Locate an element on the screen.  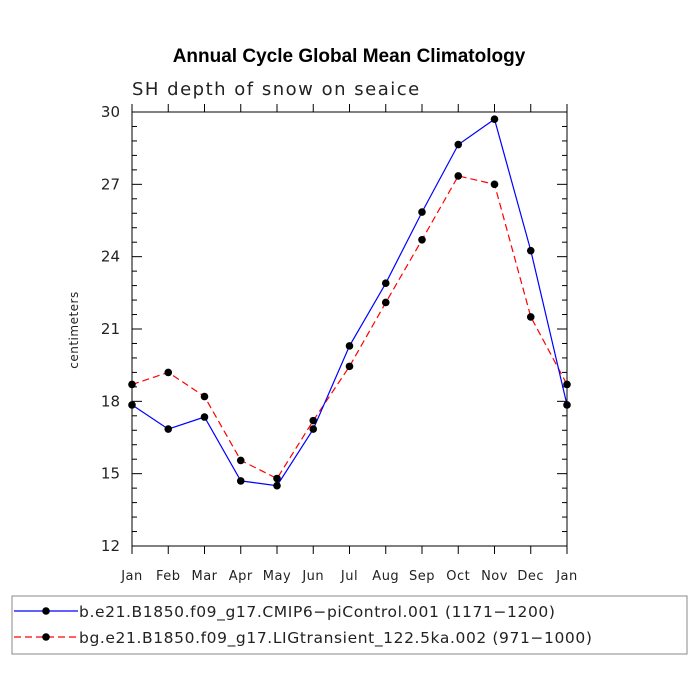
legend-box is located at coordinates (349, 625).